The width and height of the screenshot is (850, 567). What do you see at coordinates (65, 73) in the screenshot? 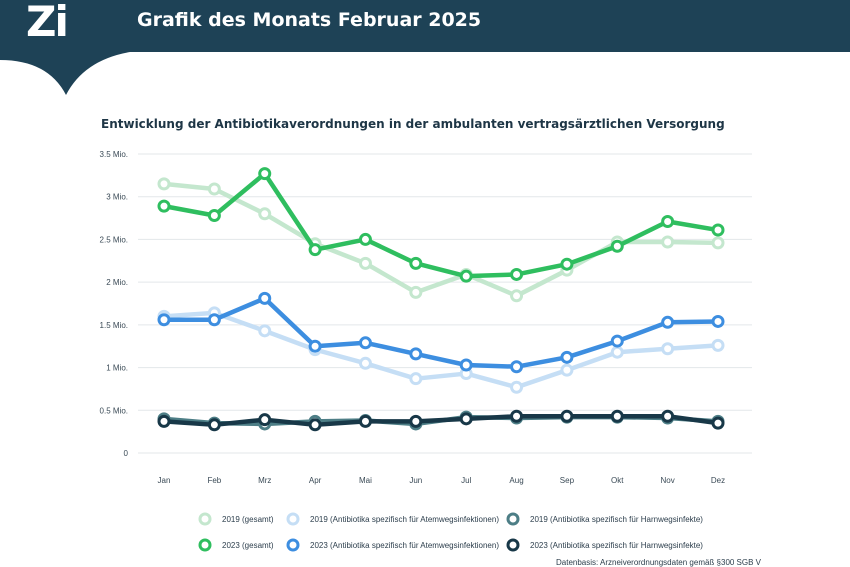
I see `header-logo-tab` at bounding box center [65, 73].